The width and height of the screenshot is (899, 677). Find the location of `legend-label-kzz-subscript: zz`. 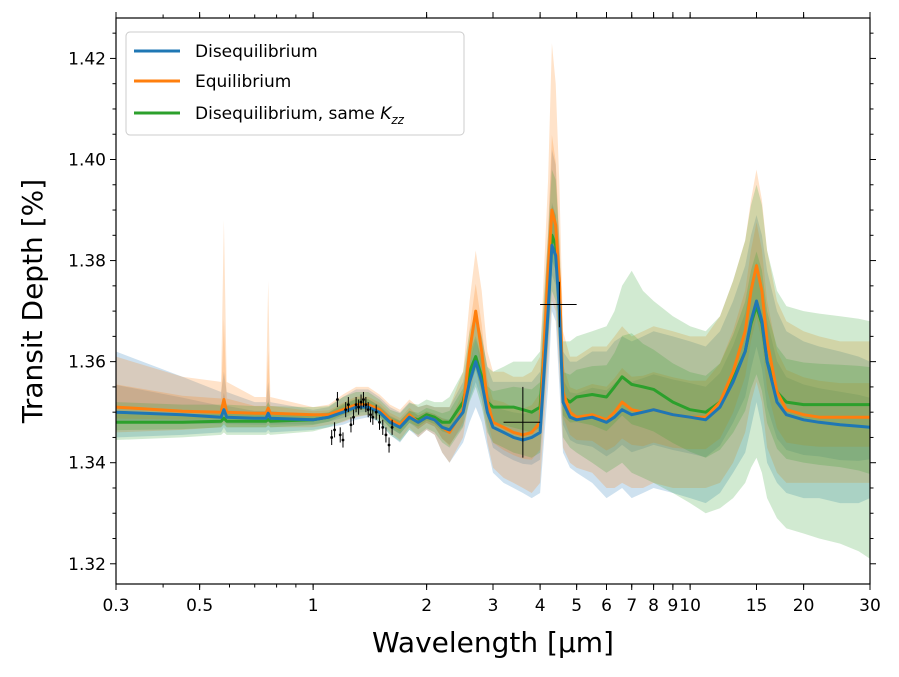

legend-label-kzz-subscript: zz is located at coordinates (397, 120).